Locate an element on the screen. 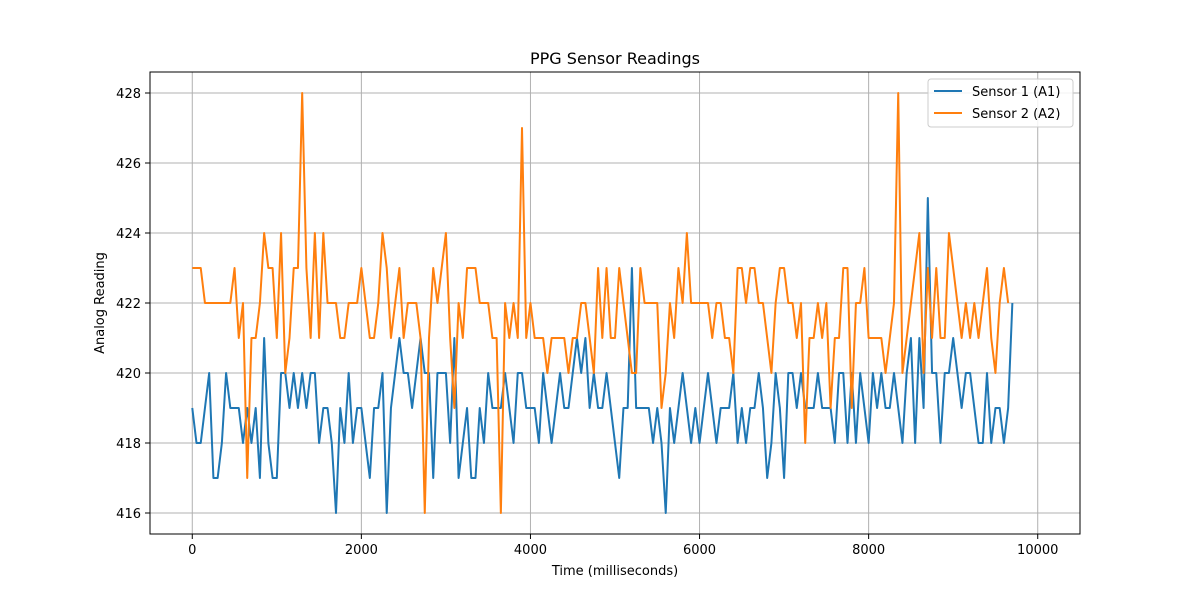 The width and height of the screenshot is (1200, 600). y-axis-label: Analog Reading is located at coordinates (100, 303).